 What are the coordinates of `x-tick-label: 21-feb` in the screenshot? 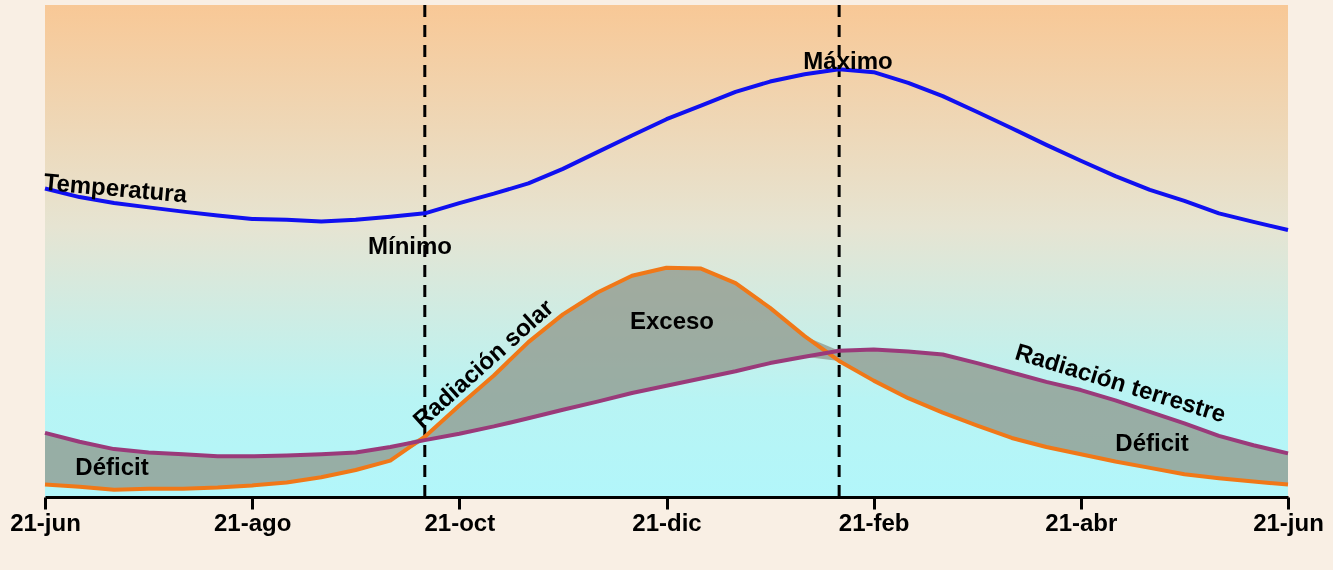 It's located at (874, 522).